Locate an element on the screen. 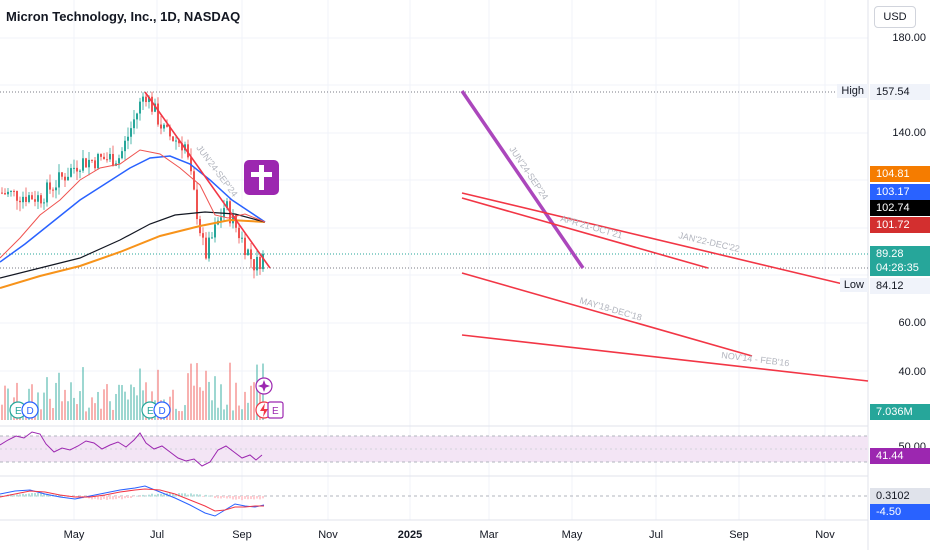 The width and height of the screenshot is (932, 555). trendline-jan22-dec22 is located at coordinates (652, 238).